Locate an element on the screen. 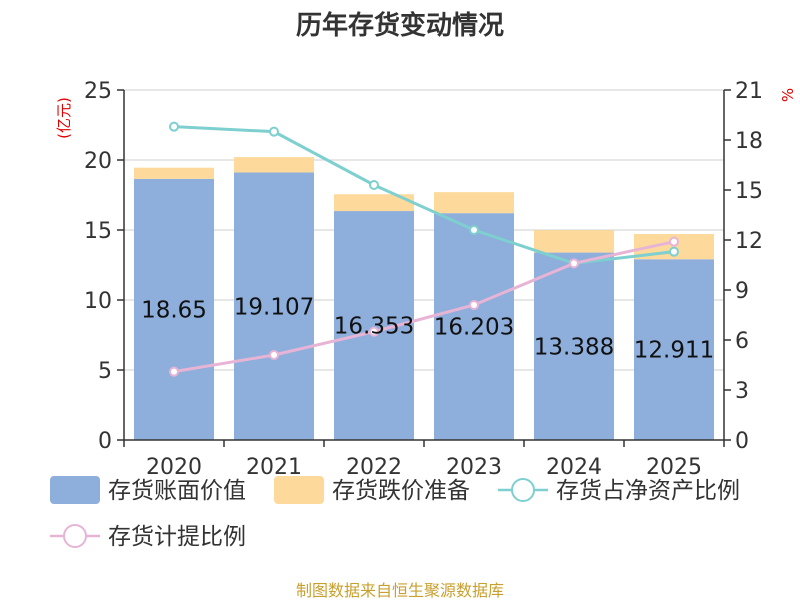  point-存货计提比例-2024 is located at coordinates (574, 263).